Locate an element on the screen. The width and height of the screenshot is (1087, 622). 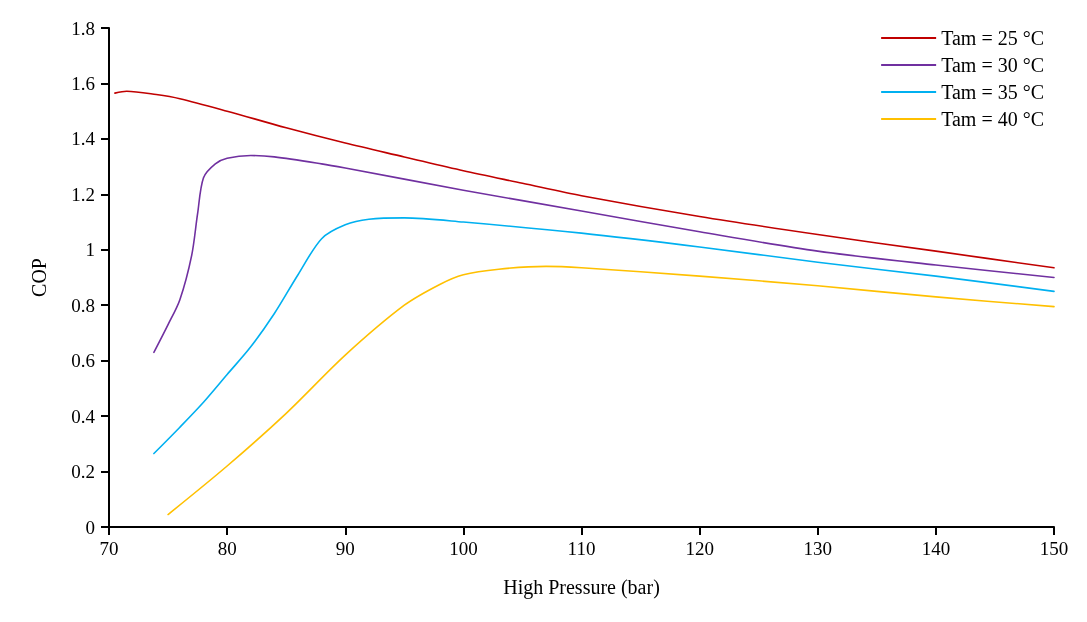
y-tick-label: 0.4 is located at coordinates (83, 416).